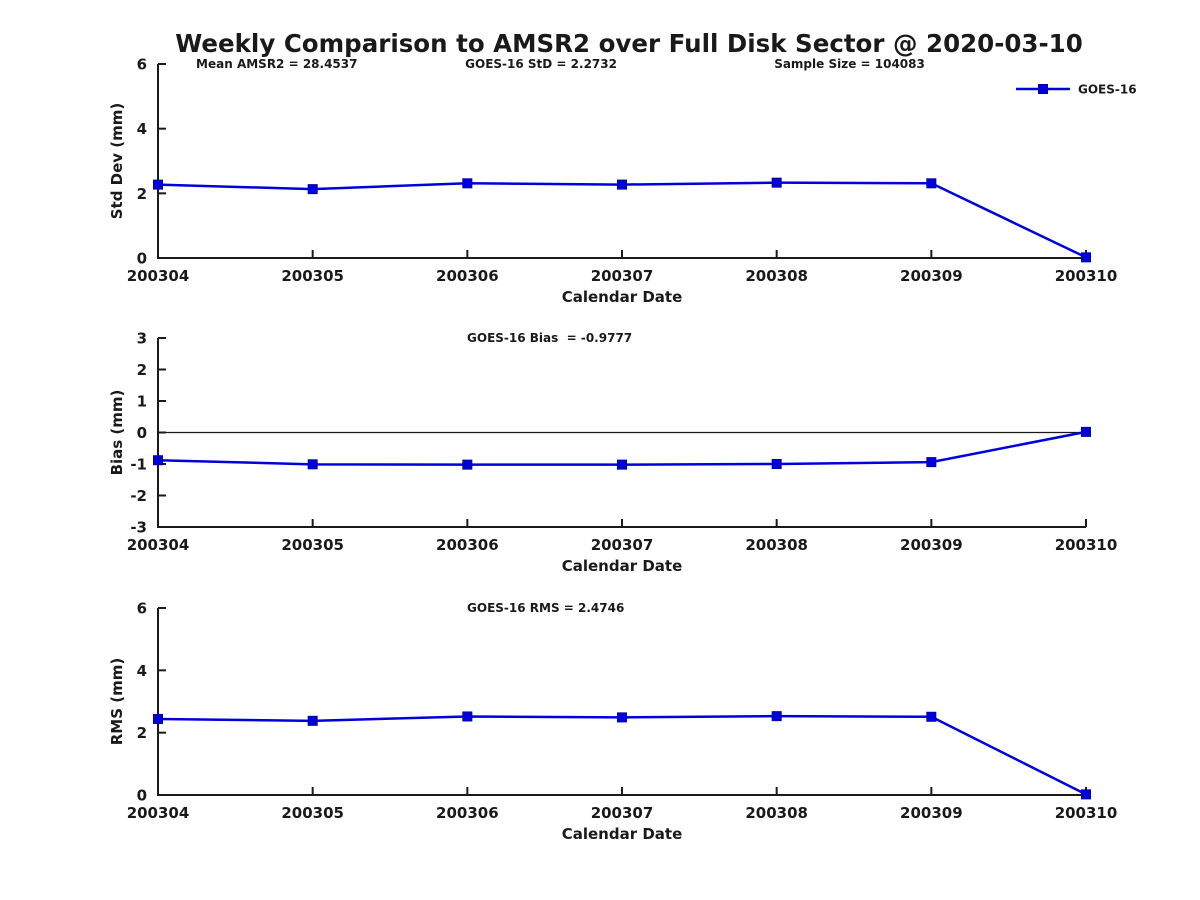  I want to click on y-tick-label: 1, so click(142, 402).